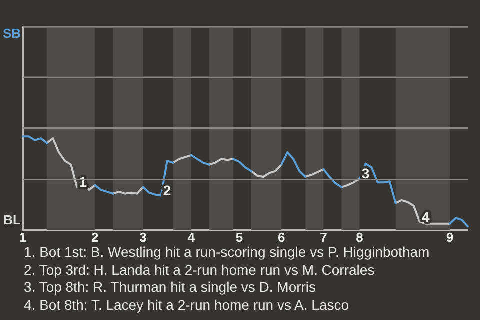 This screenshot has height=320, width=480. What do you see at coordinates (324, 237) in the screenshot?
I see `x-tick-label: 7` at bounding box center [324, 237].